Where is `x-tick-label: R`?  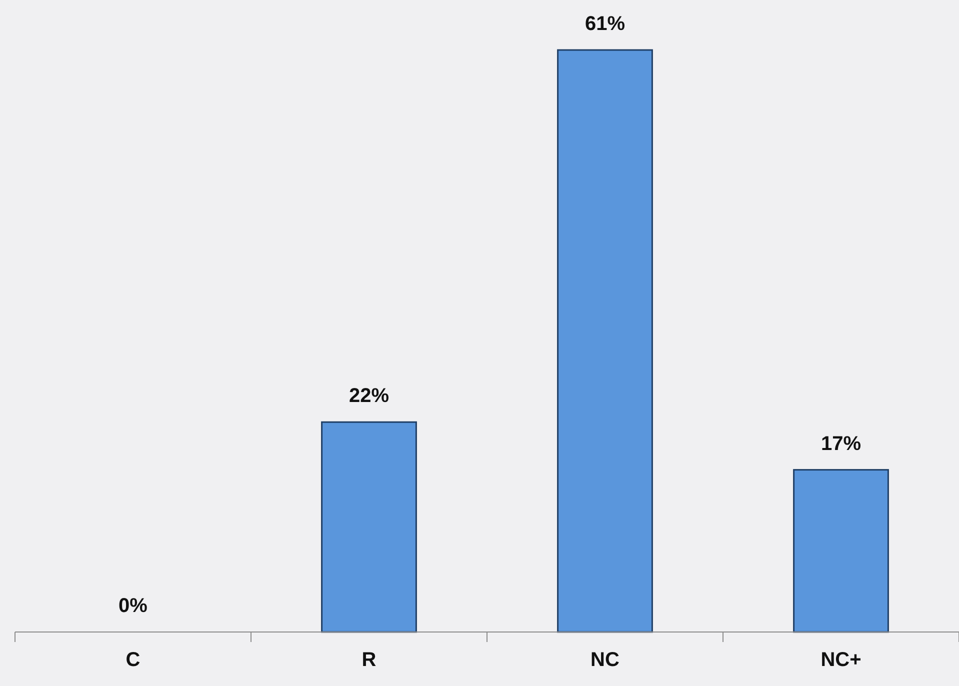
x-tick-label: R is located at coordinates (369, 660).